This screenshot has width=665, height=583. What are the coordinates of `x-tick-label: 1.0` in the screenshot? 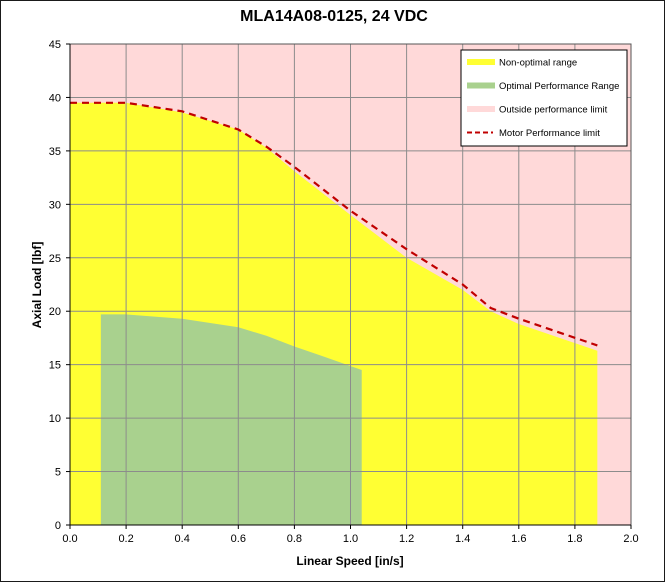 It's located at (350, 539).